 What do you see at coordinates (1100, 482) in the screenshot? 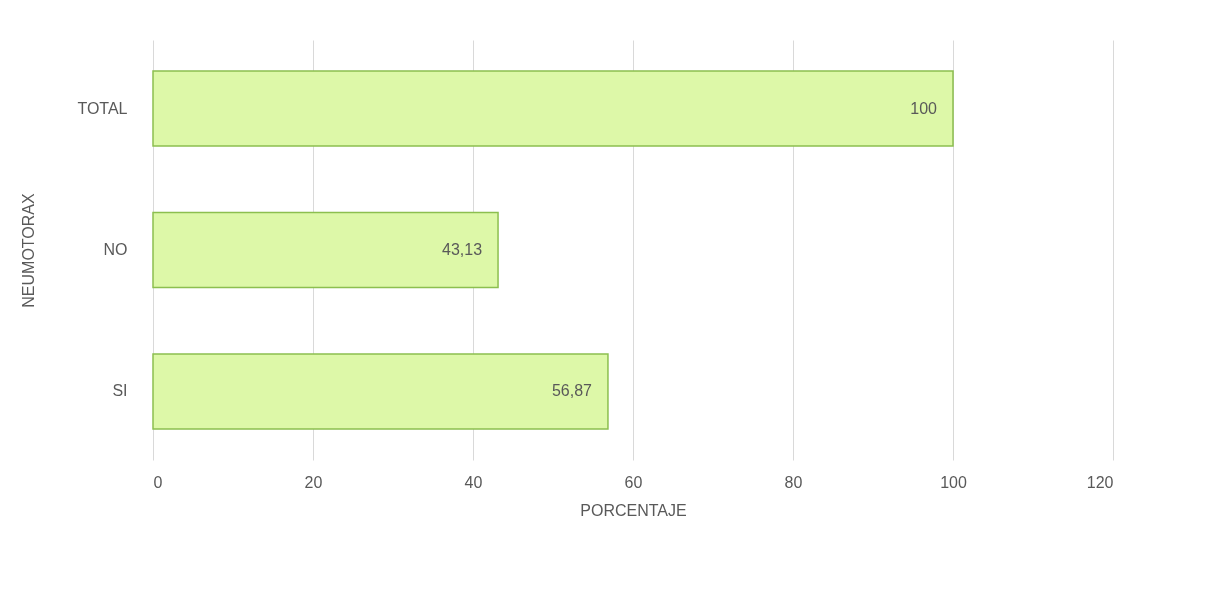
I see `x-tick-label: 120` at bounding box center [1100, 482].